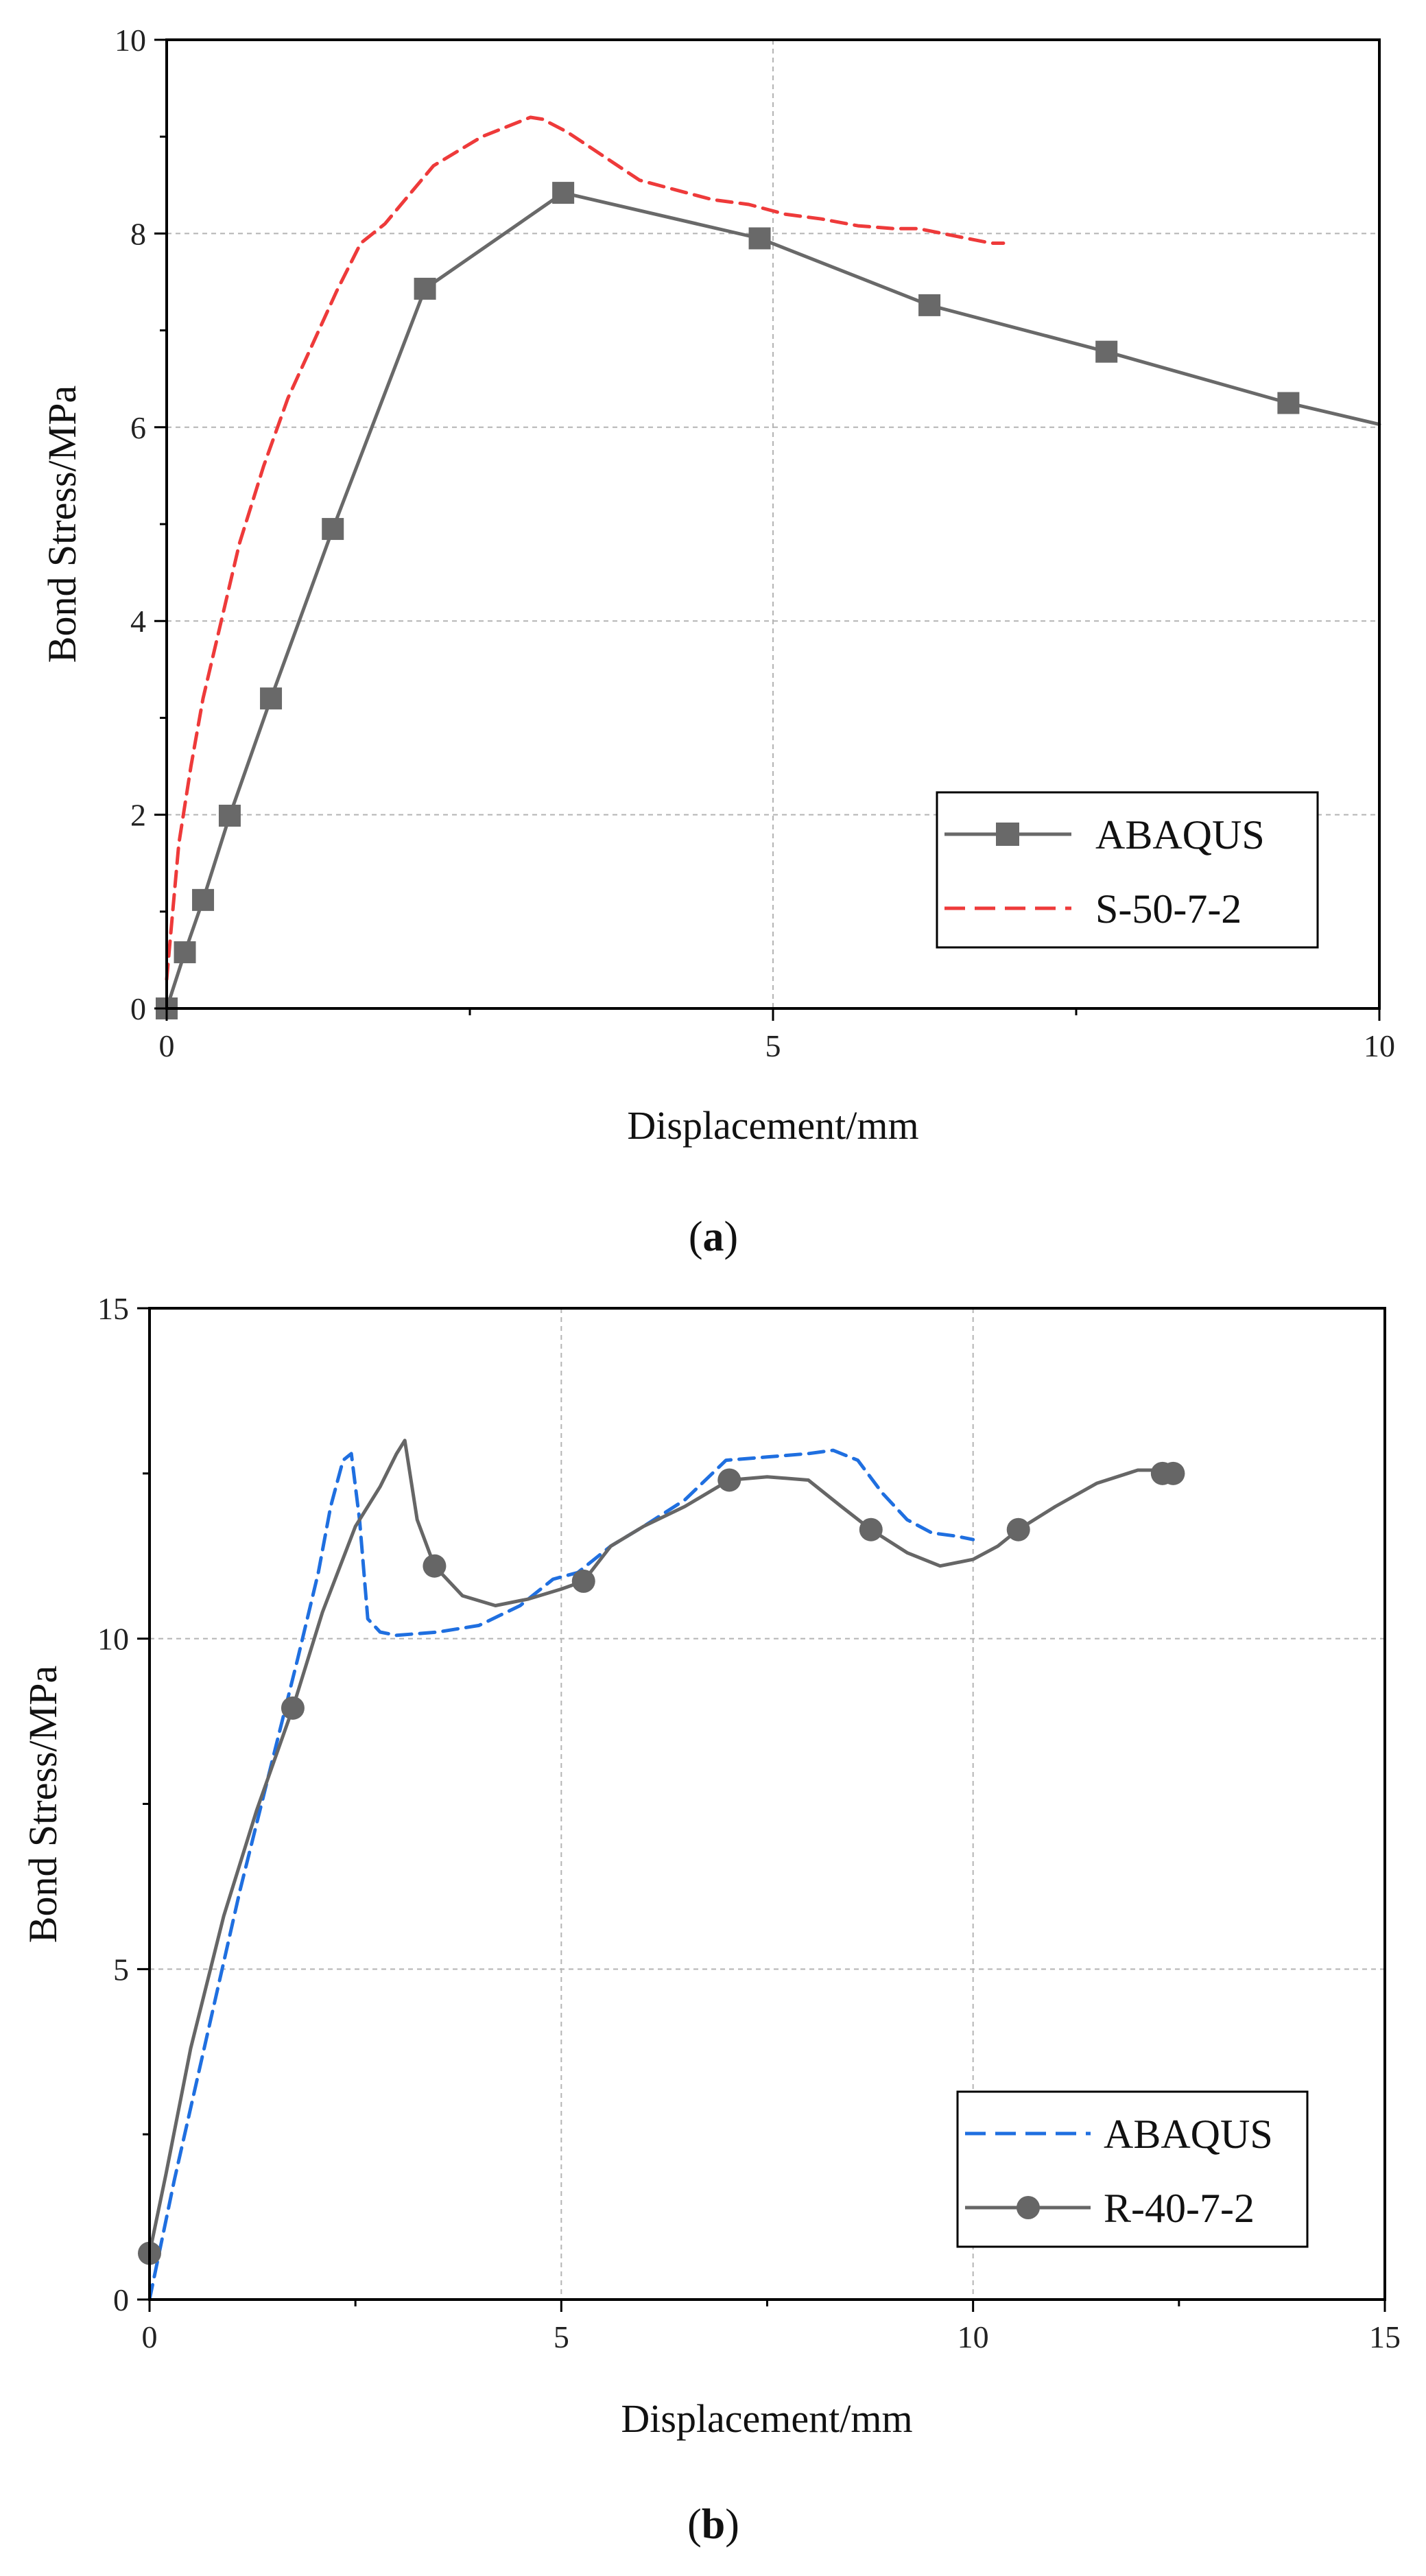  Describe the element at coordinates (121, 1969) in the screenshot. I see `y-tick-label: 5` at that location.